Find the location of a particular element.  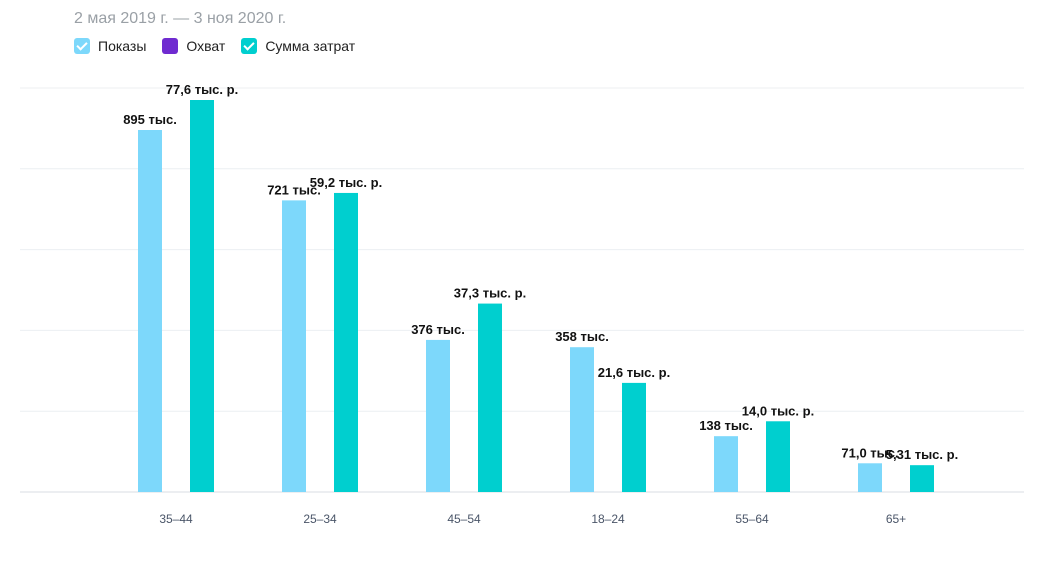

data-label: 138 тыс. is located at coordinates (726, 425).